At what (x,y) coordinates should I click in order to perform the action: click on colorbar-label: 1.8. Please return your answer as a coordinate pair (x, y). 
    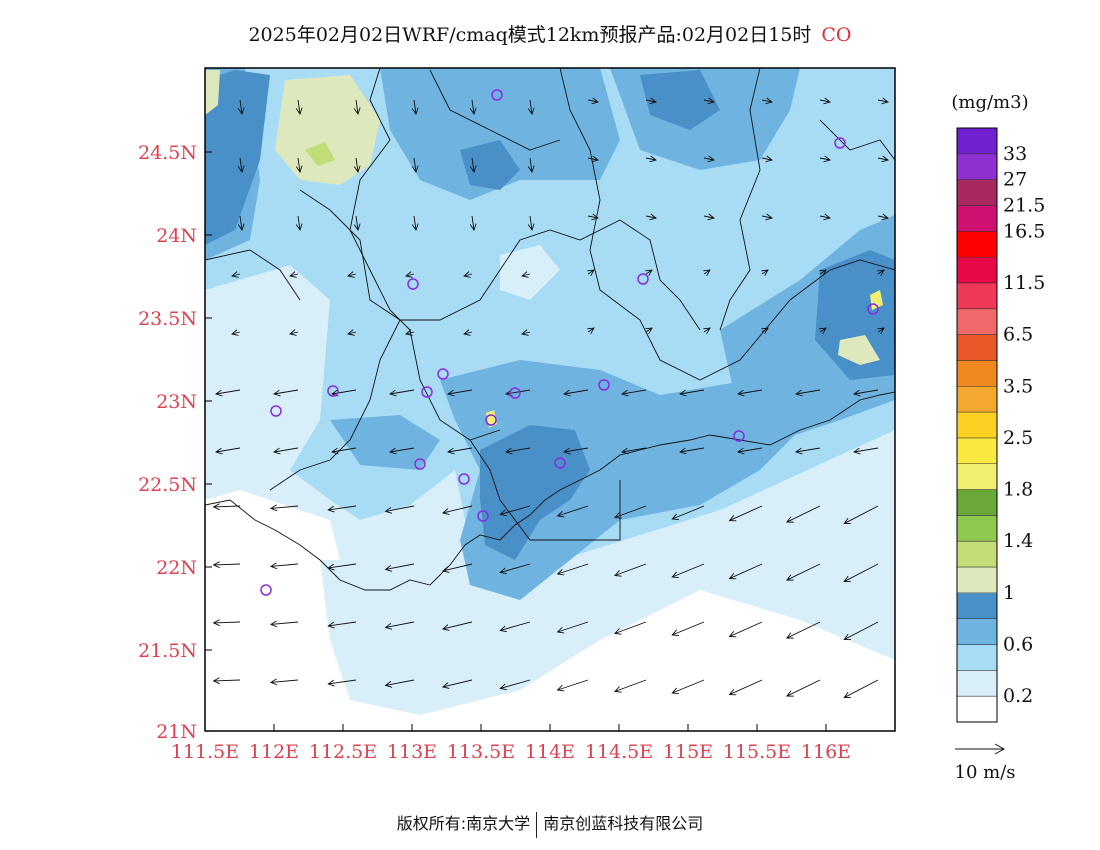
    Looking at the image, I should click on (1018, 490).